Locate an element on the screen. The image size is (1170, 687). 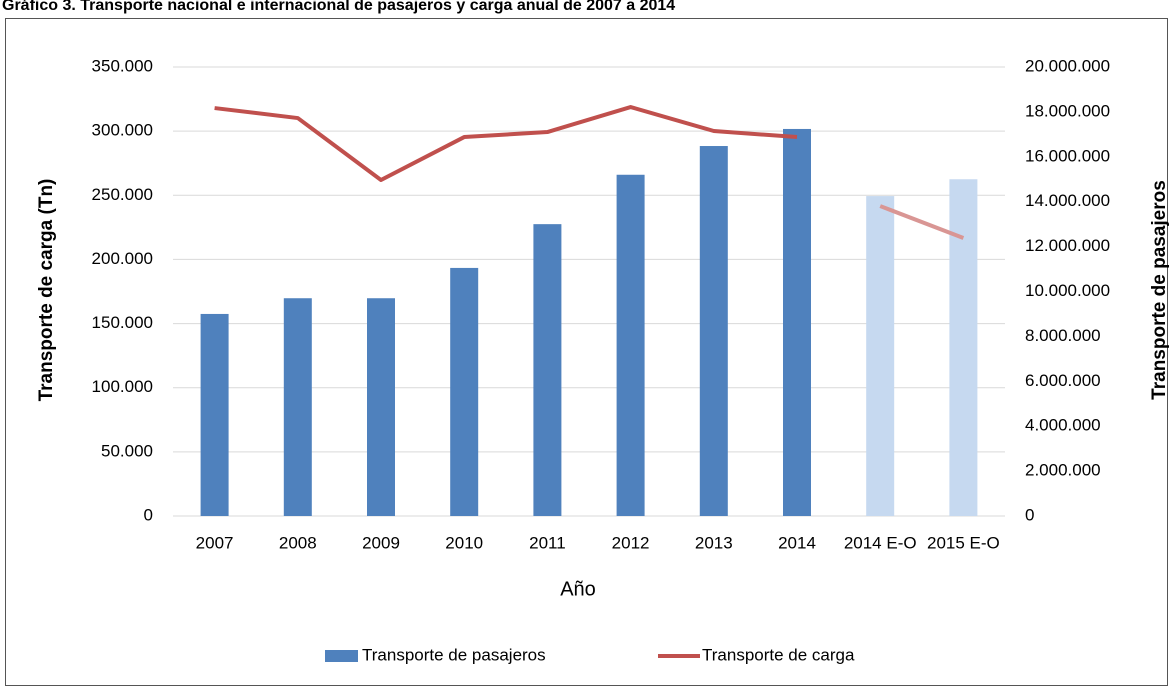
y2-tick-label: 4.000.000 is located at coordinates (1063, 425).